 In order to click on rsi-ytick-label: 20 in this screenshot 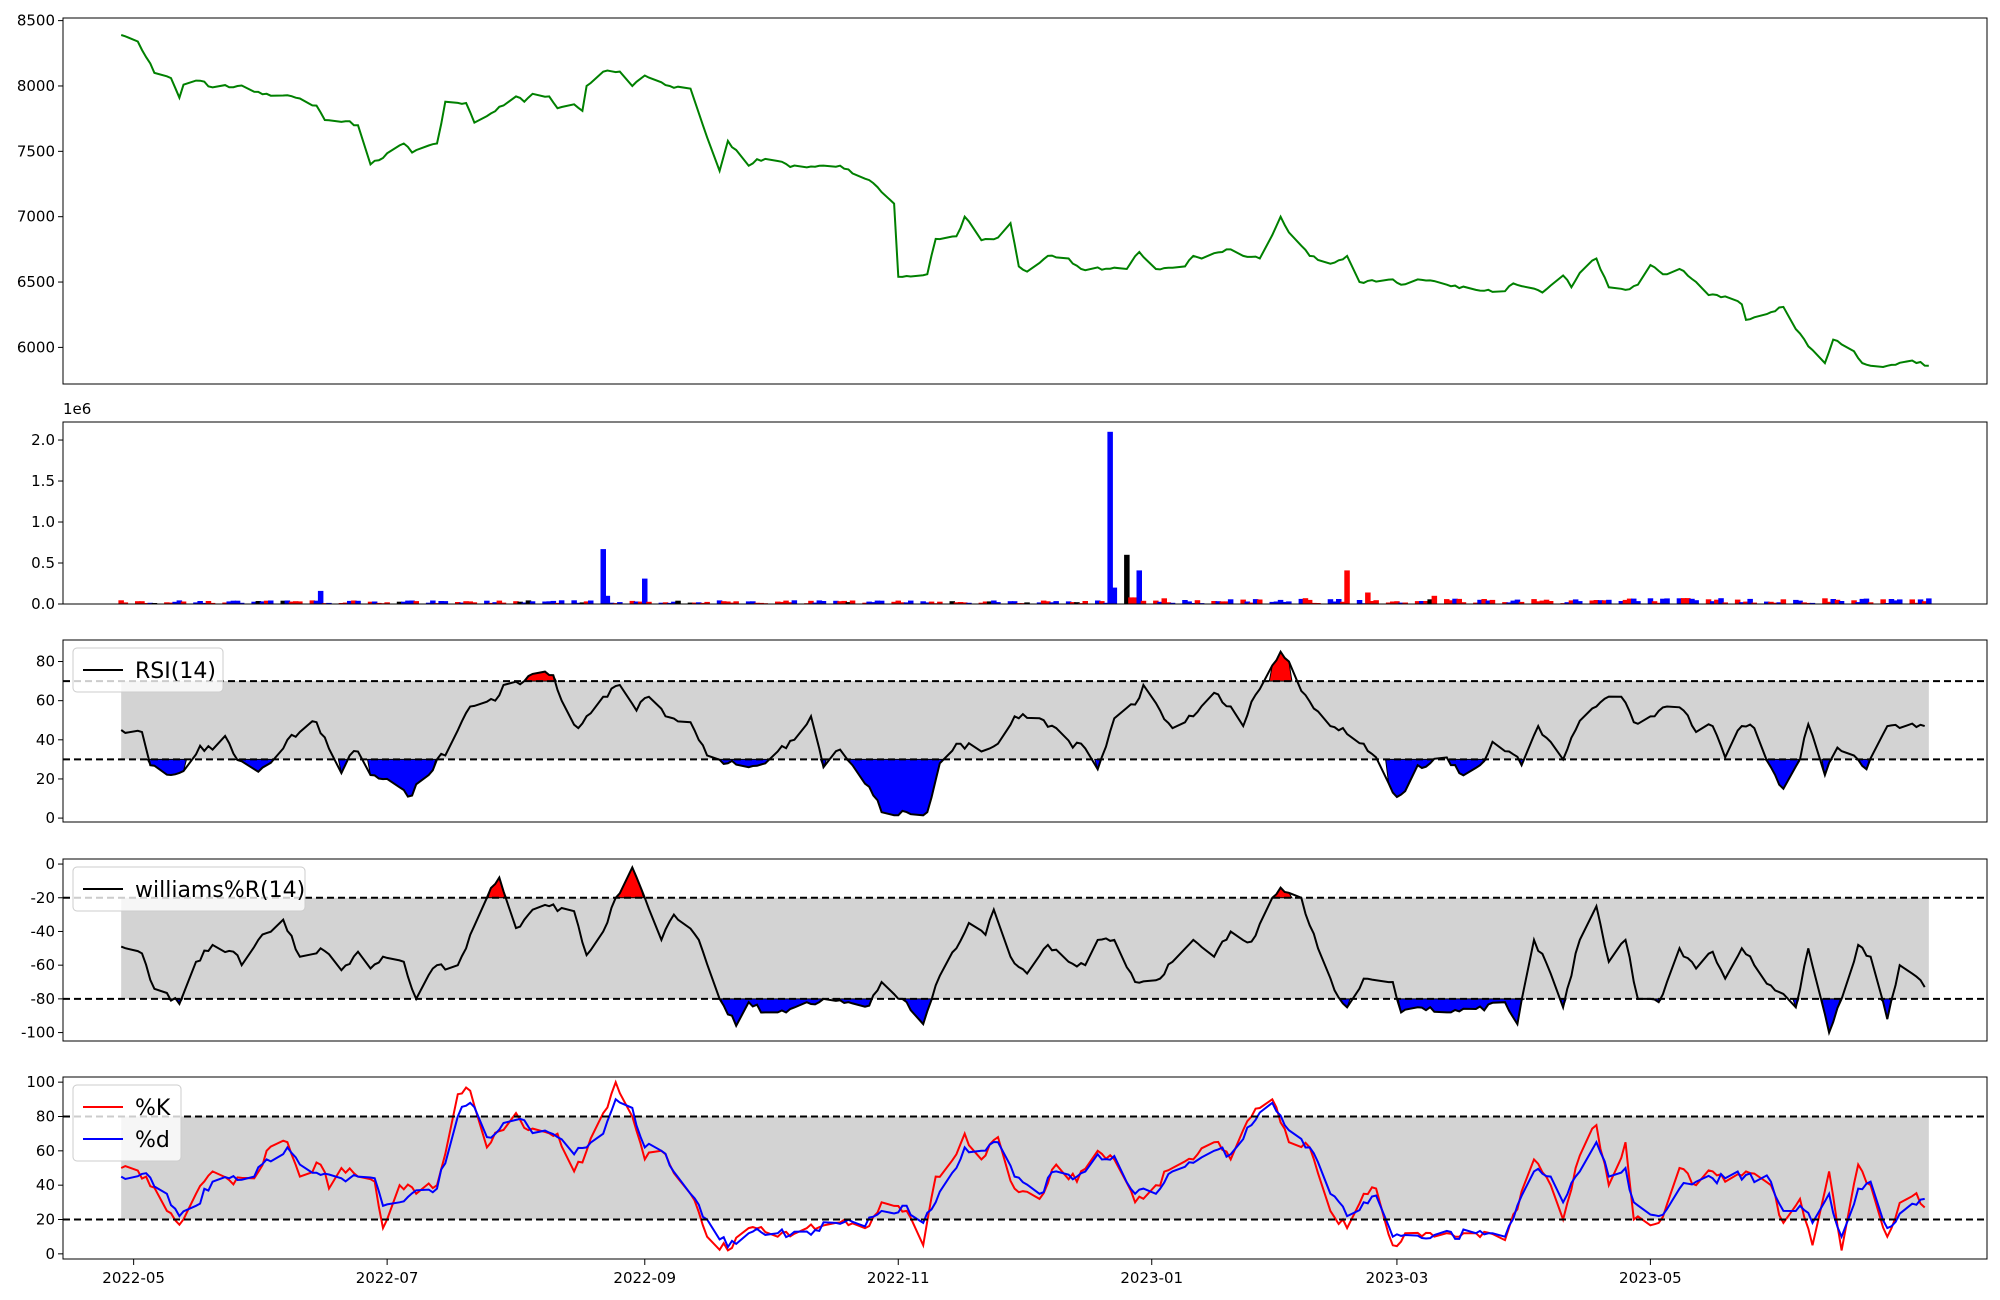, I will do `click(45, 779)`.